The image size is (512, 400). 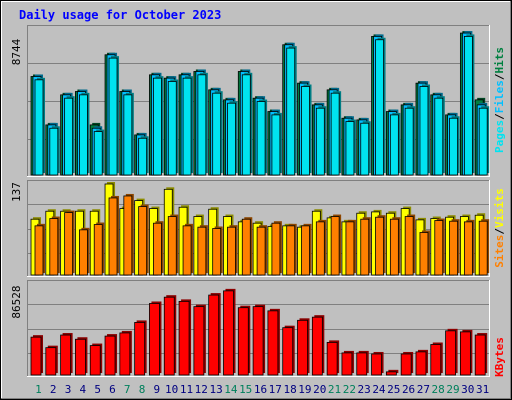 I want to click on x-tick-label-15: 15, so click(x=245, y=389).